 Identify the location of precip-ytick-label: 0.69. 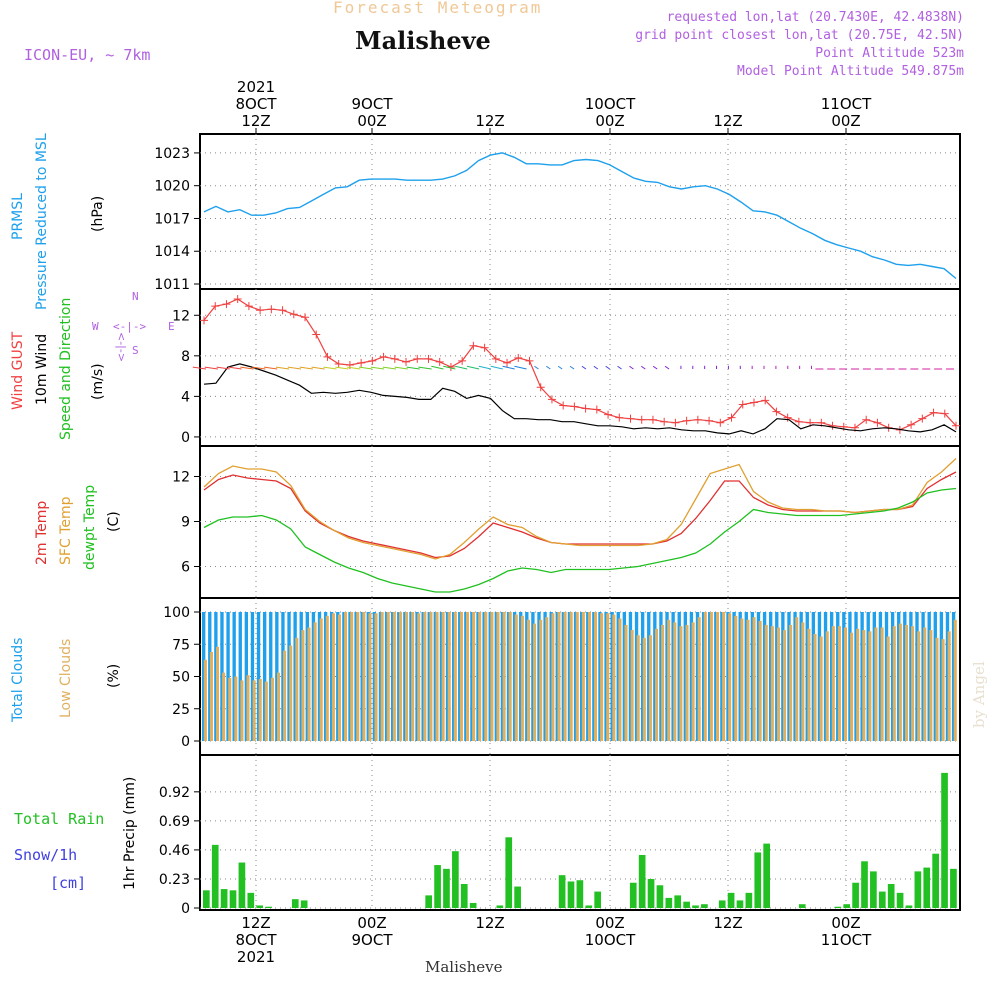
(174, 822).